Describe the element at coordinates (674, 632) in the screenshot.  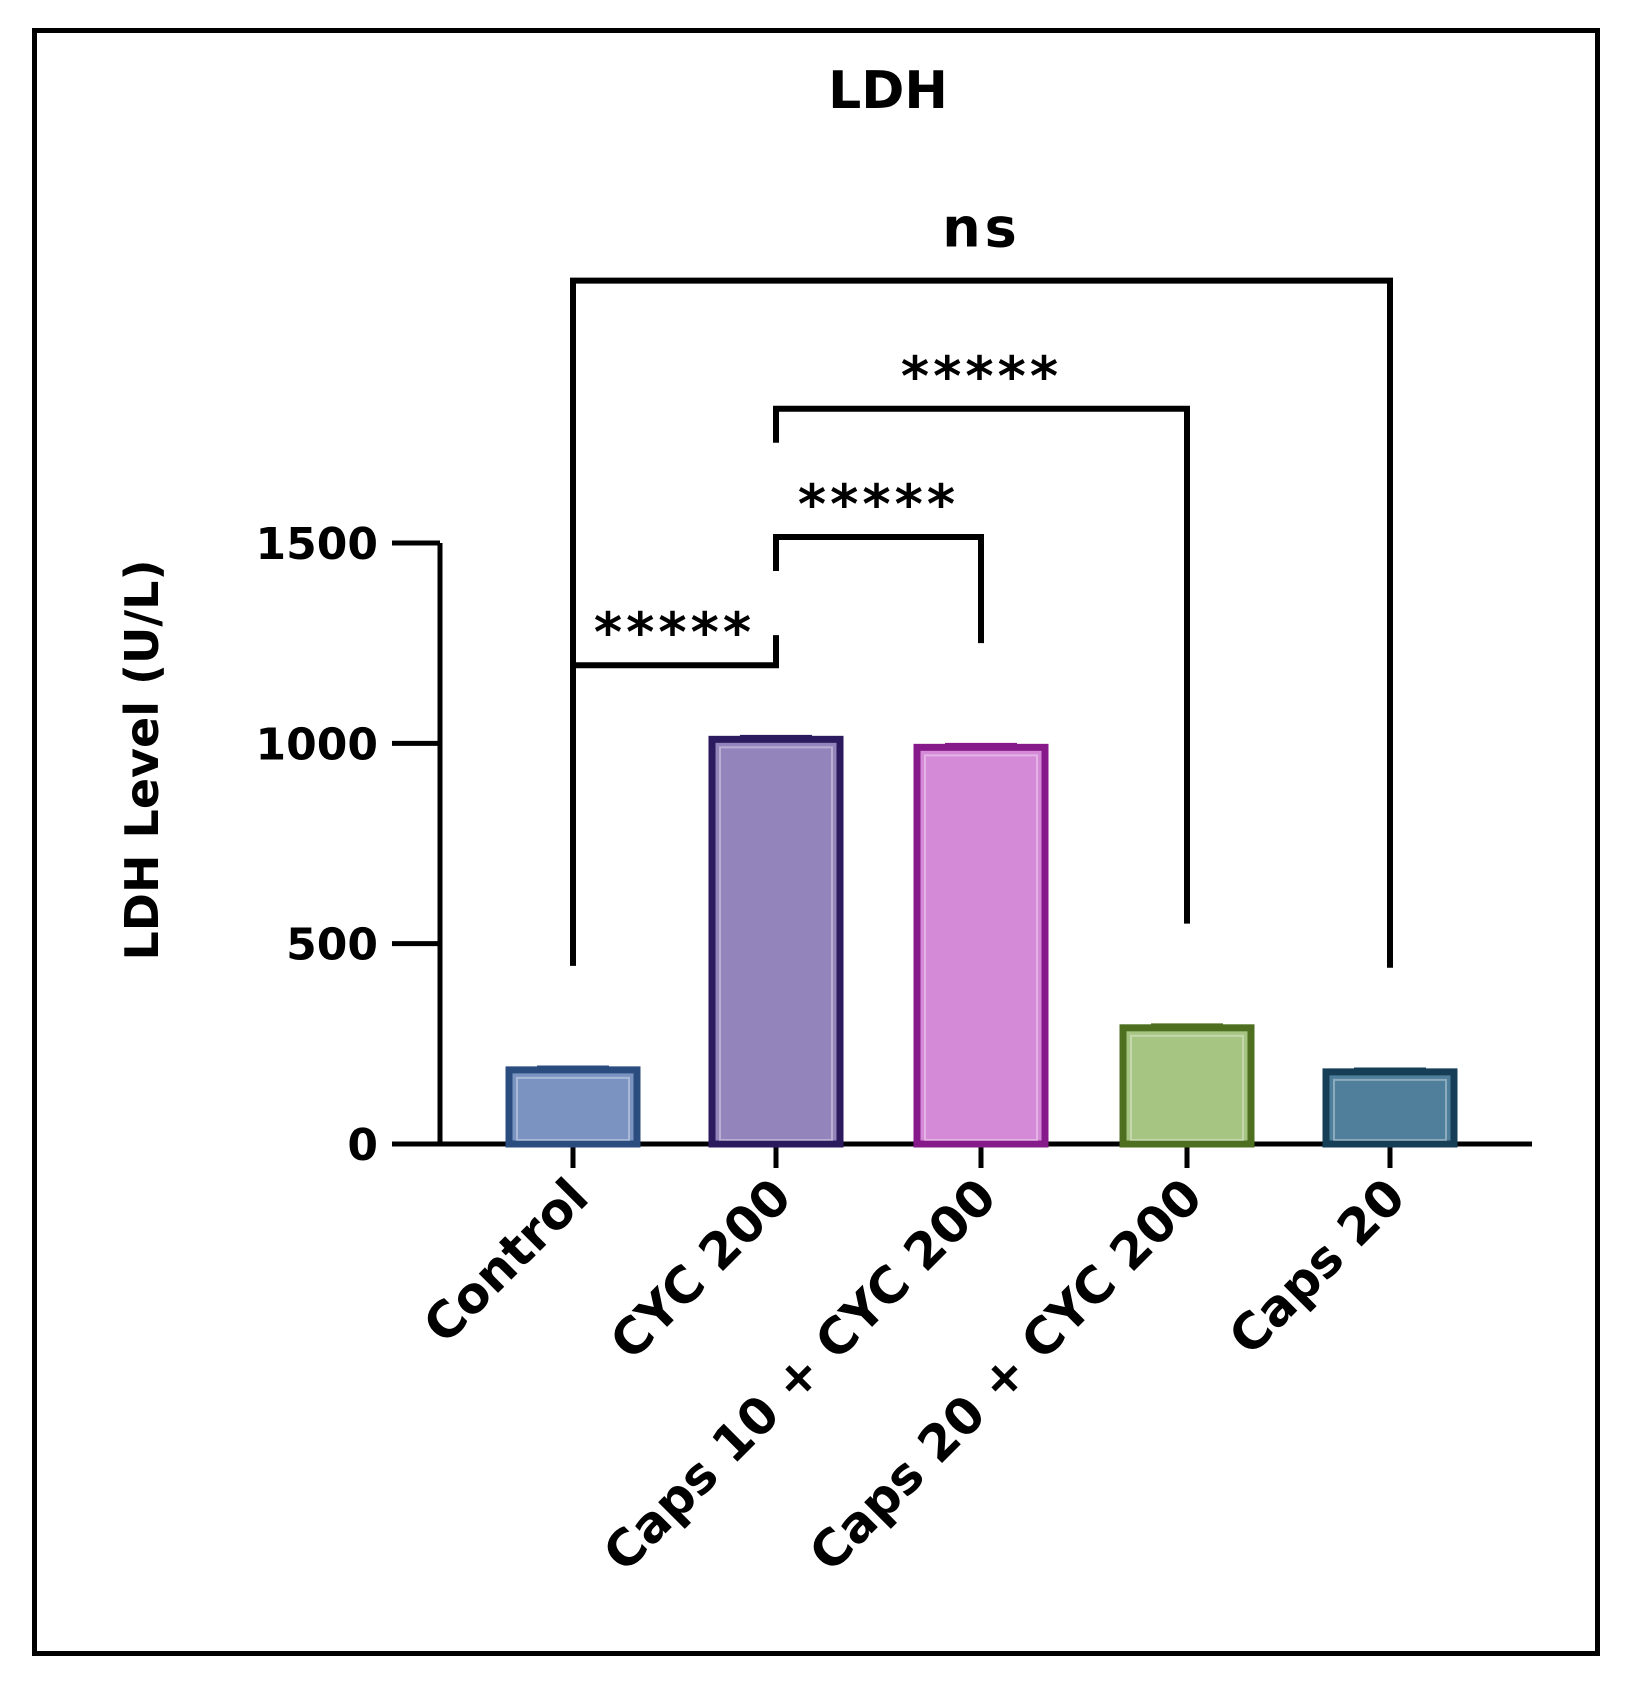
I see `significance-label-0: *****` at that location.